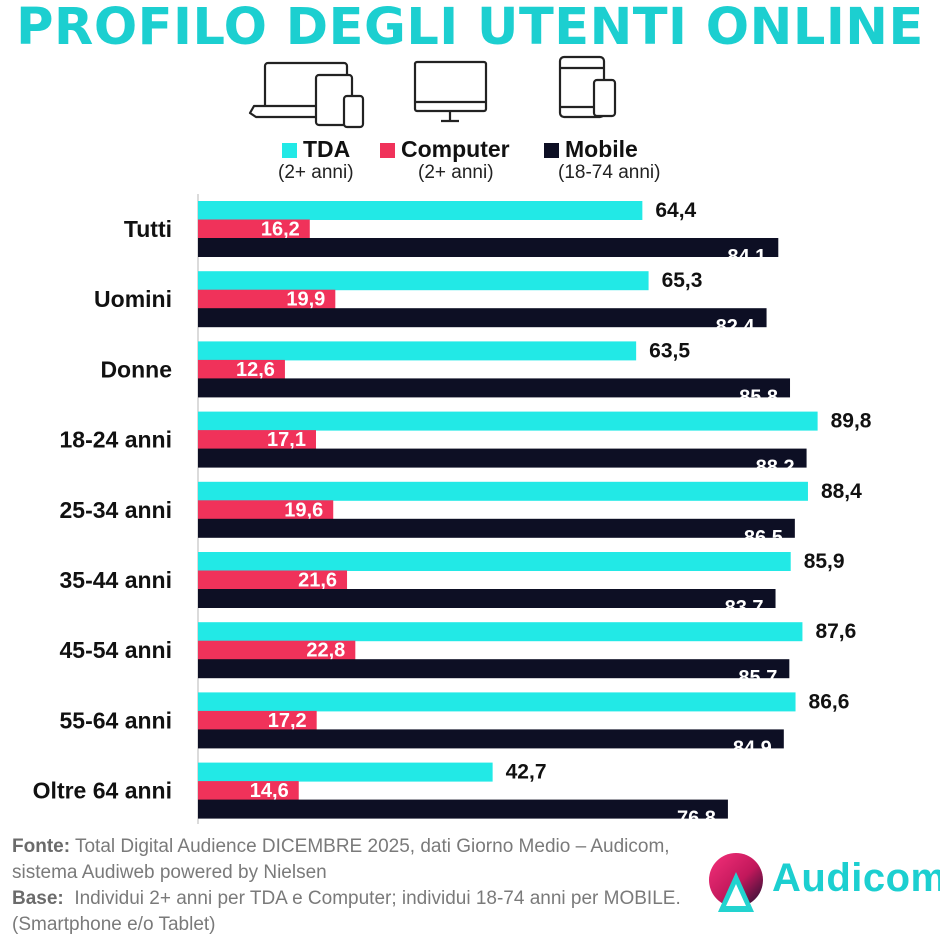  I want to click on legend-swatch-computer, so click(387, 150).